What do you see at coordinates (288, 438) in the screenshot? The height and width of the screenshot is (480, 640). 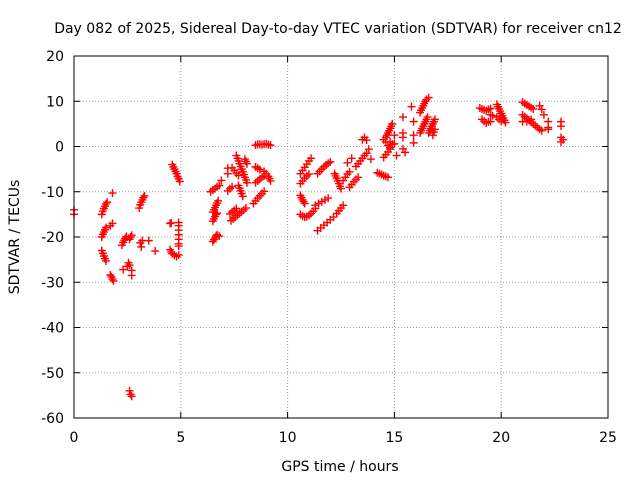 I see `x-tick-label: 10` at bounding box center [288, 438].